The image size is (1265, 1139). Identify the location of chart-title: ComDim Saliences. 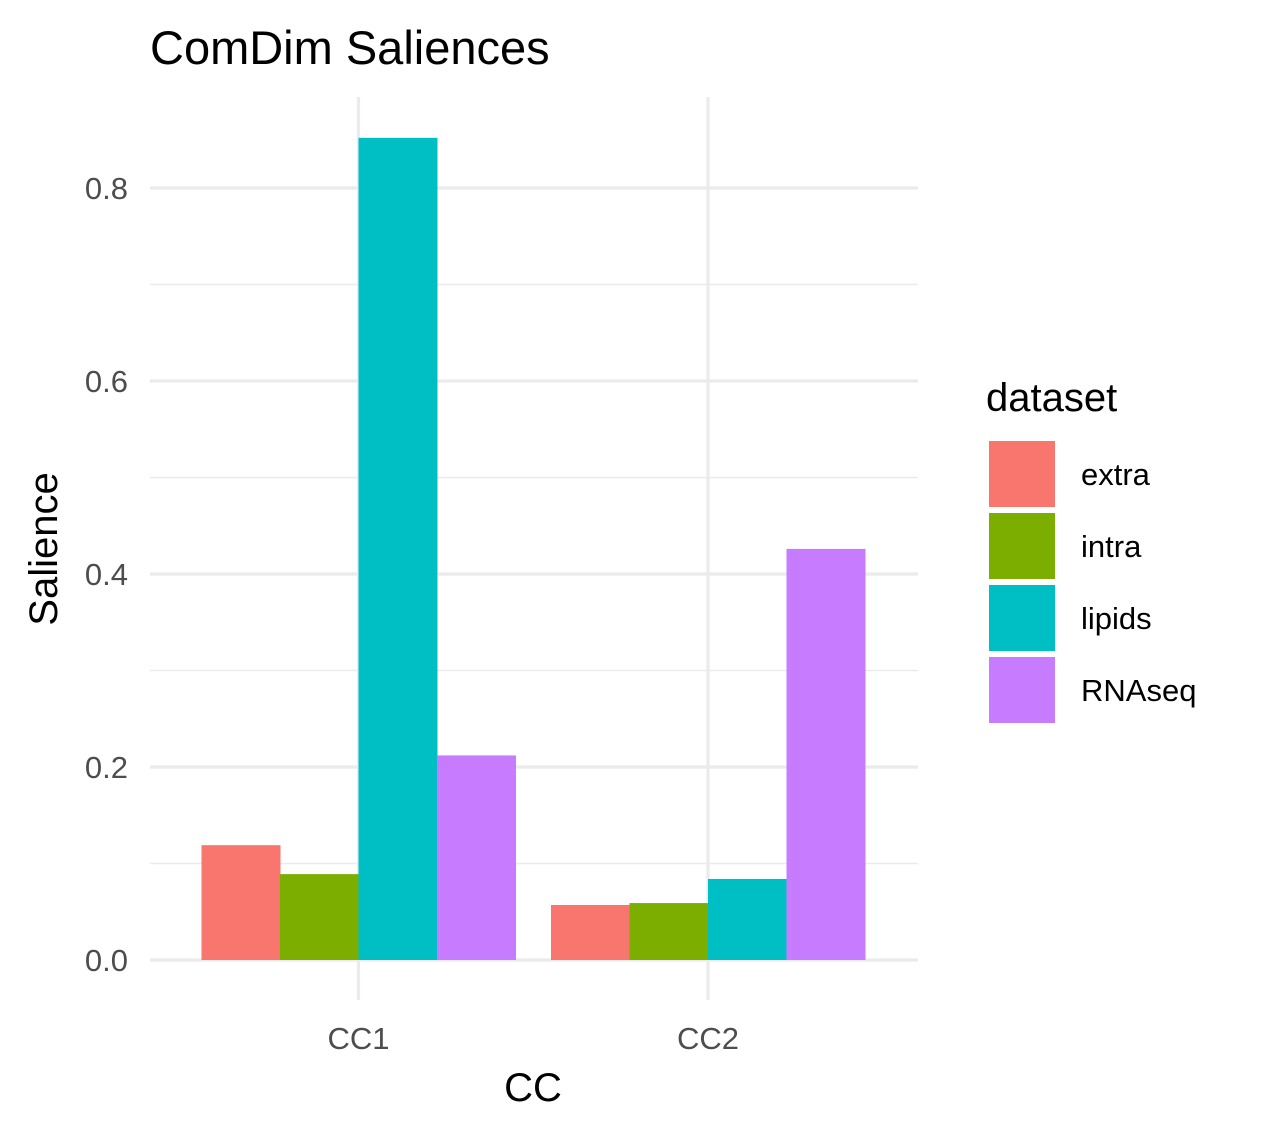
(350, 47).